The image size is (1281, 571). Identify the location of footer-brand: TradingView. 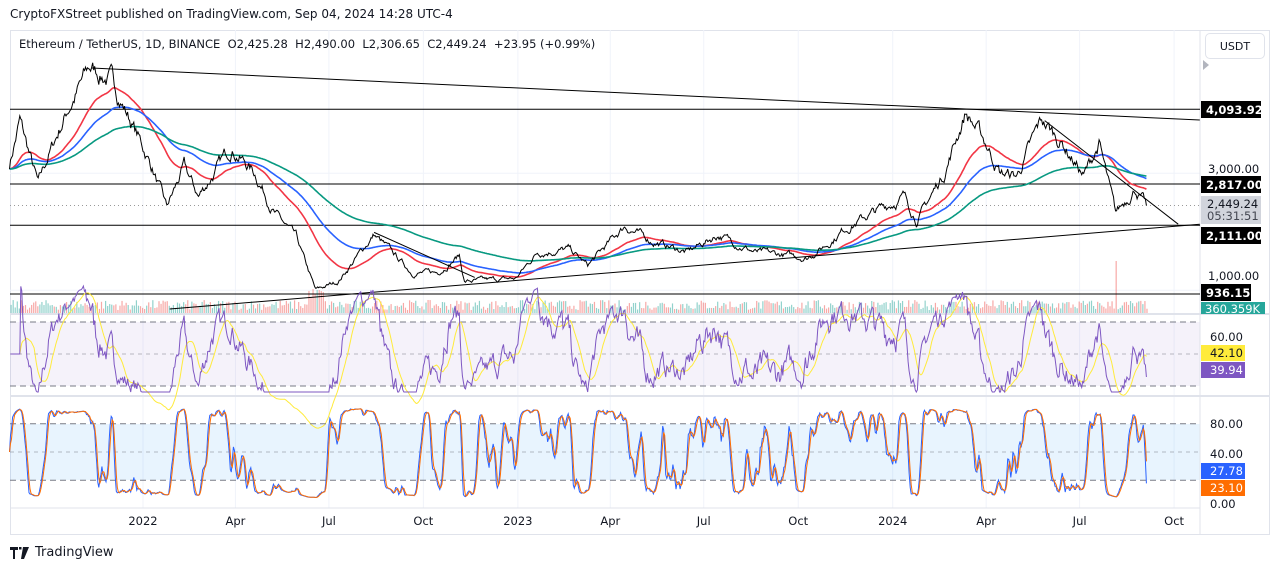
(74, 552).